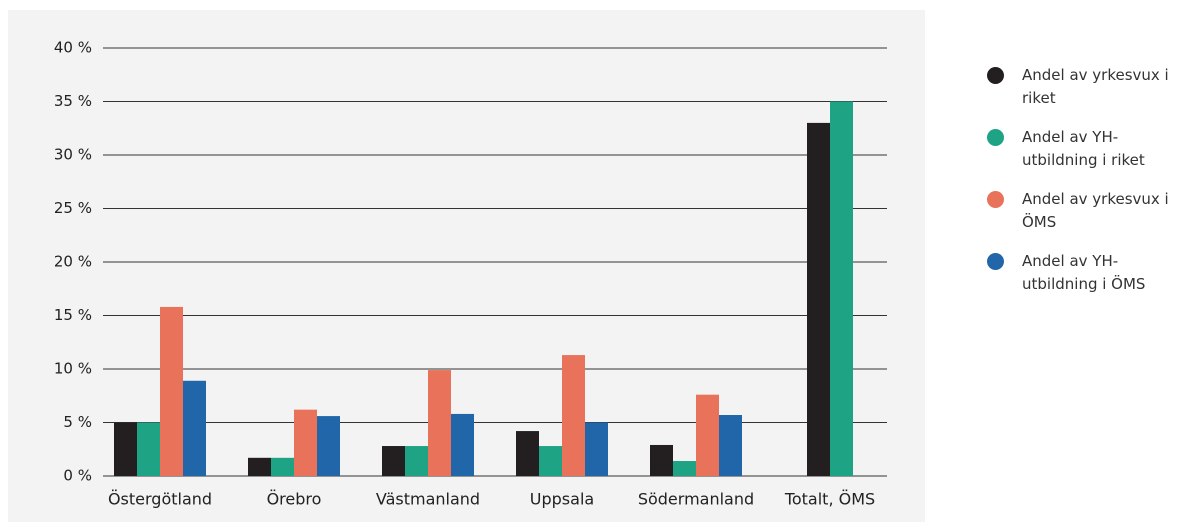 Image resolution: width=1192 pixels, height=522 pixels. Describe the element at coordinates (73, 155) in the screenshot. I see `y-tick-label: 30 %` at that location.